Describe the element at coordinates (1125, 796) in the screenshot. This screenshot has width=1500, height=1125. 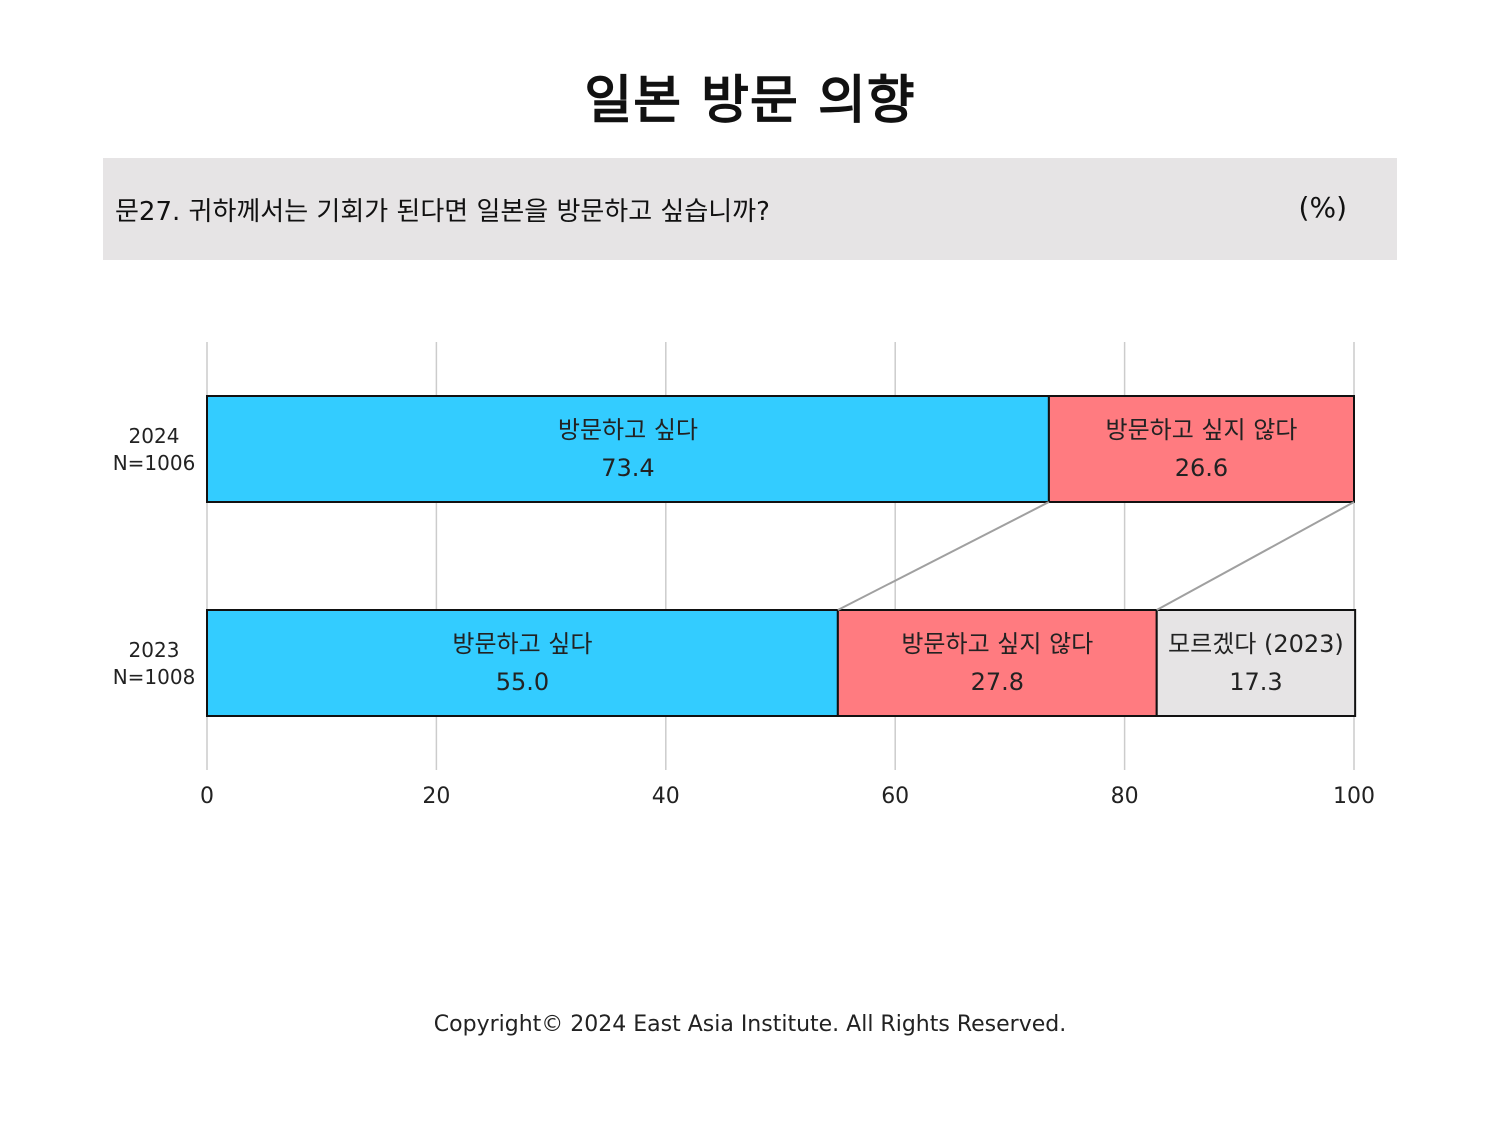
I see `x-tick-label-80: 80` at that location.